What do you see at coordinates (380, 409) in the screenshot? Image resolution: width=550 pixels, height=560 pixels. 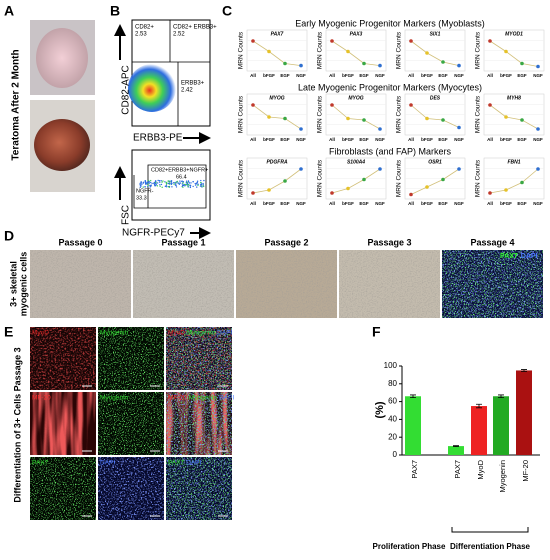 I see `y-axis-label: (%)` at bounding box center [380, 409].